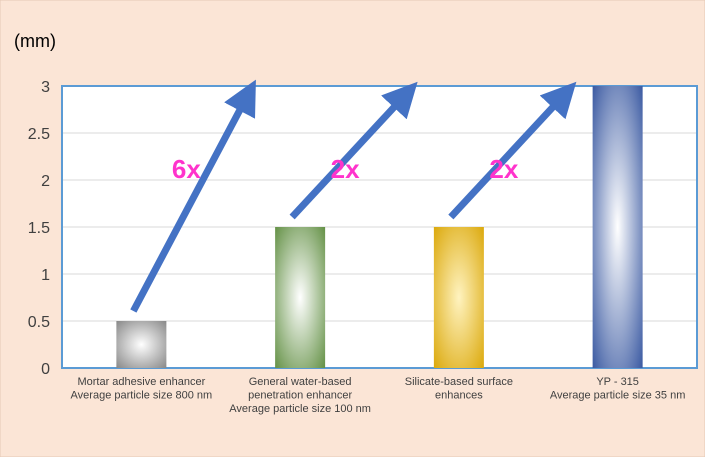 The height and width of the screenshot is (462, 705). Describe the element at coordinates (39, 322) in the screenshot. I see `y-tick-label: 0.5` at that location.